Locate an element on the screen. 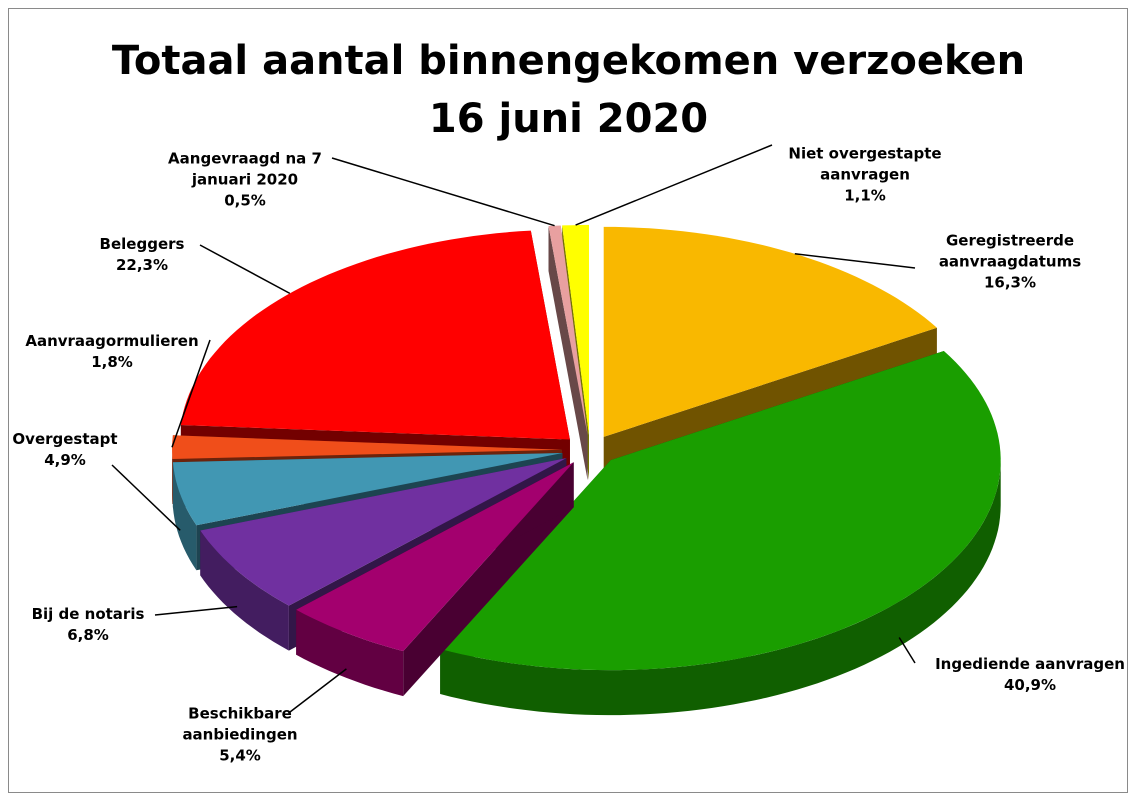 This screenshot has width=1137, height=801. data-label: Overgestapt 4,9% is located at coordinates (67, 450).